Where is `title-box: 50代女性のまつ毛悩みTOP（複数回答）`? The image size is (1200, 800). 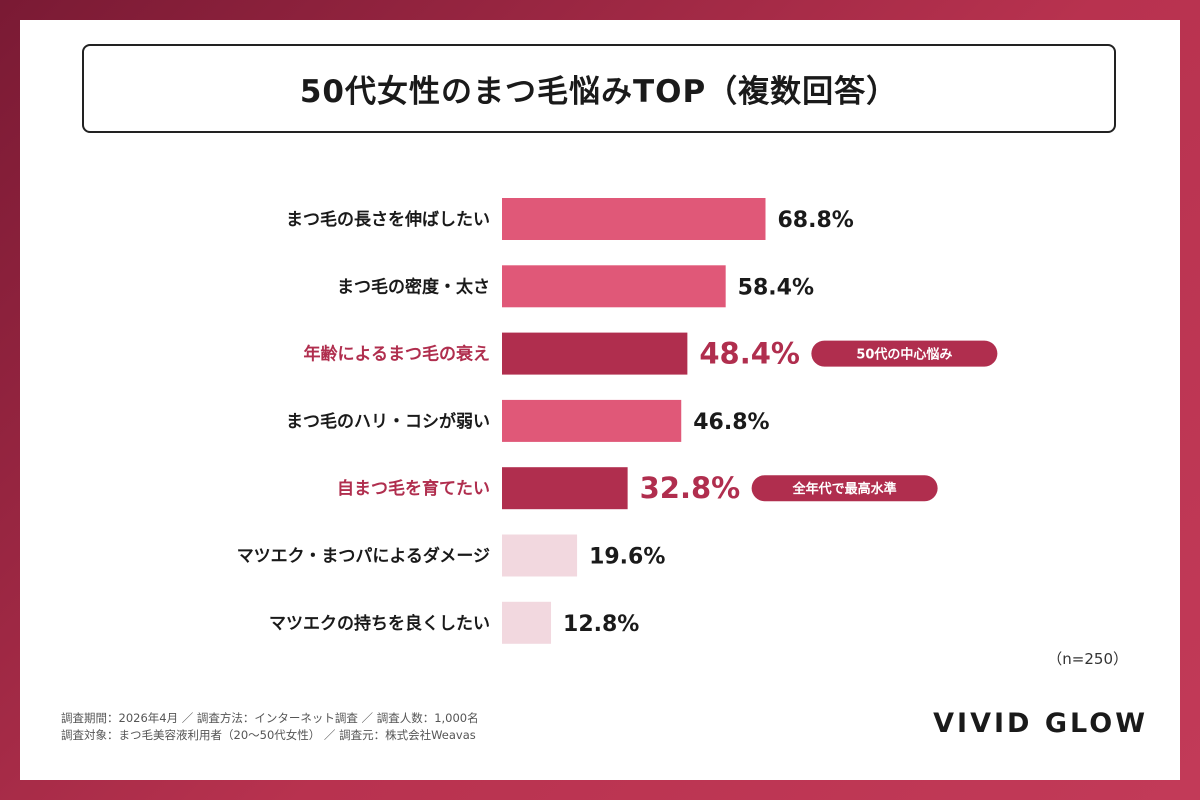
title-box: 50代女性のまつ毛悩みTOP（複数回答） is located at coordinates (599, 88).